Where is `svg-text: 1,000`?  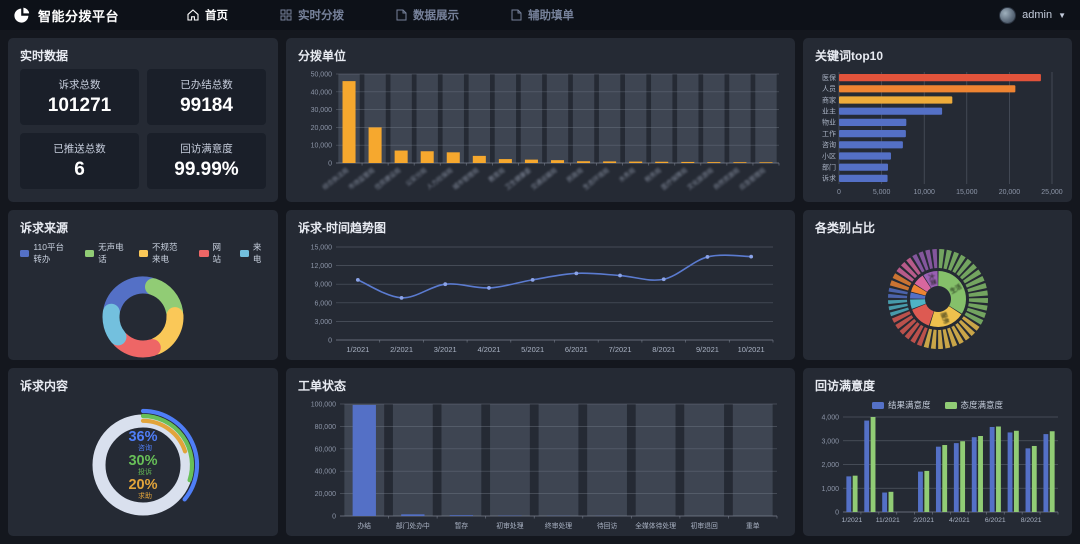 svg-text: 1,000 is located at coordinates (830, 489).